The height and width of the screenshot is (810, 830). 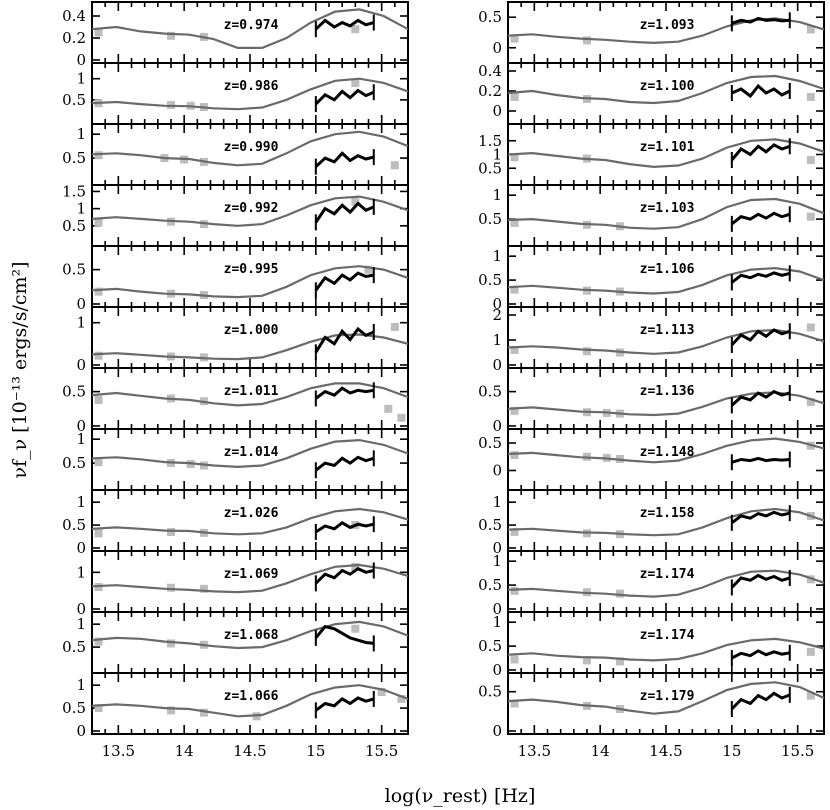 I want to click on panel: 0.5 1 z=0.990, so click(x=235, y=154).